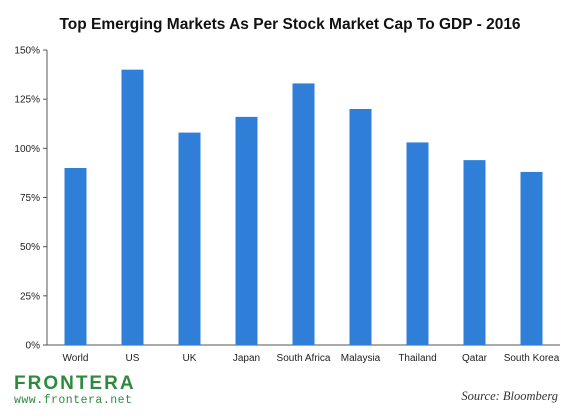  What do you see at coordinates (33, 346) in the screenshot?
I see `y-tick-label: 0%` at bounding box center [33, 346].